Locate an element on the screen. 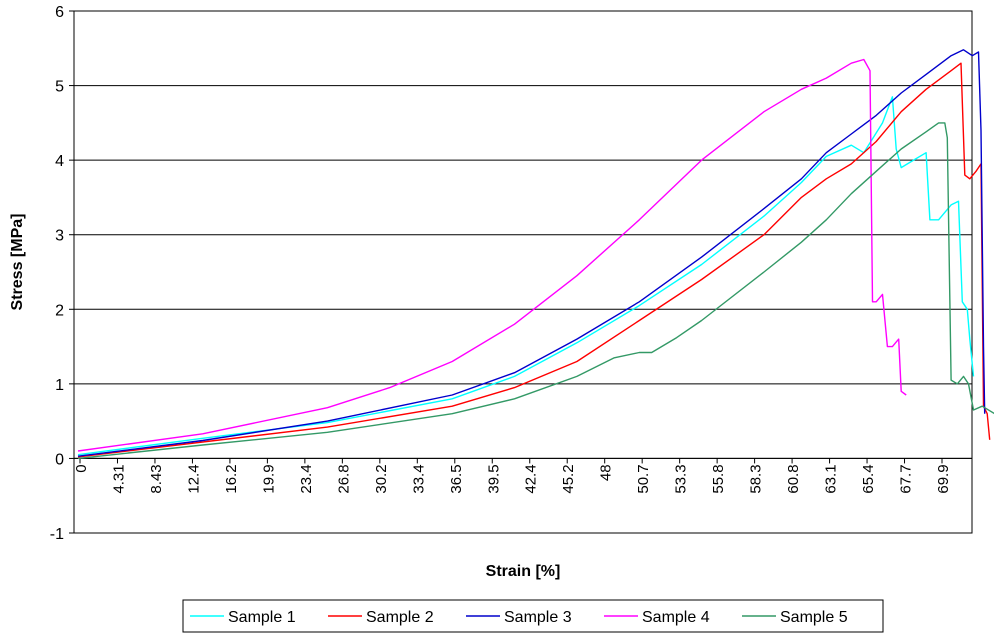  legend: Sample 1 Sample 2 Sample 3 Sample 4 Sample 5 is located at coordinates (533, 616).